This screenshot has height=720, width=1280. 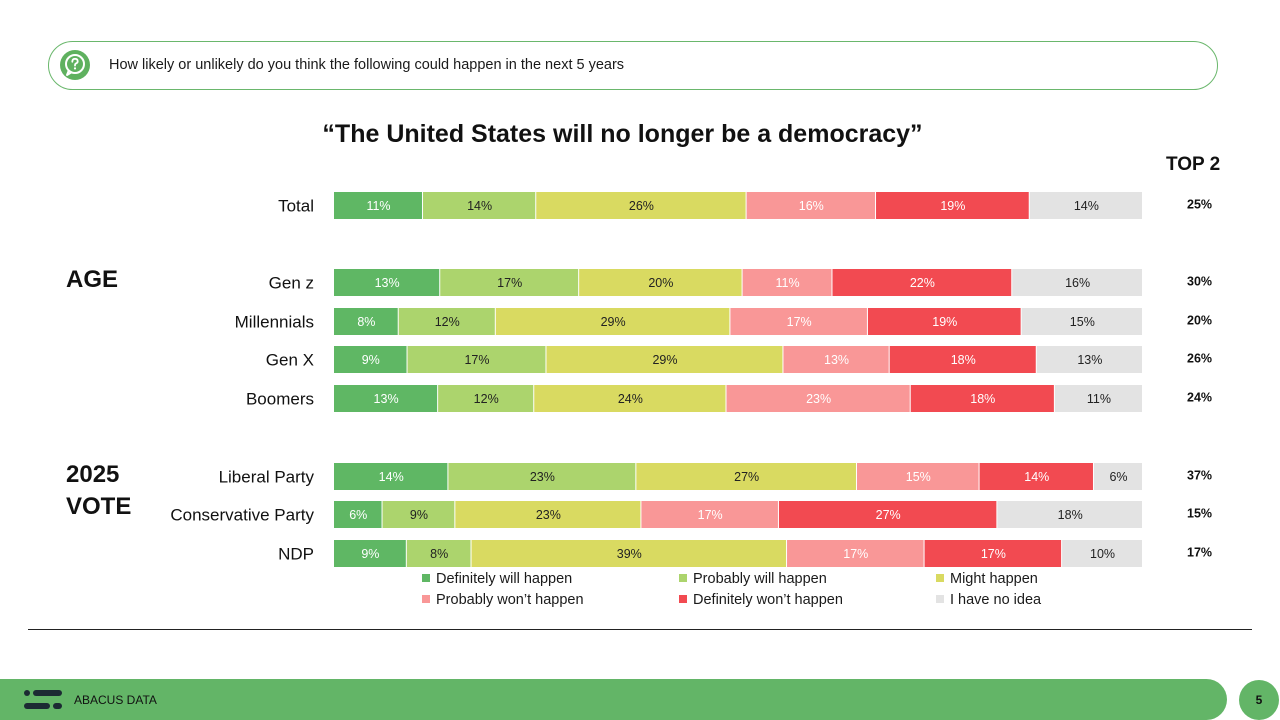 I want to click on bar-segment-conservative-party-definitely-won-t-happen, so click(x=887, y=514).